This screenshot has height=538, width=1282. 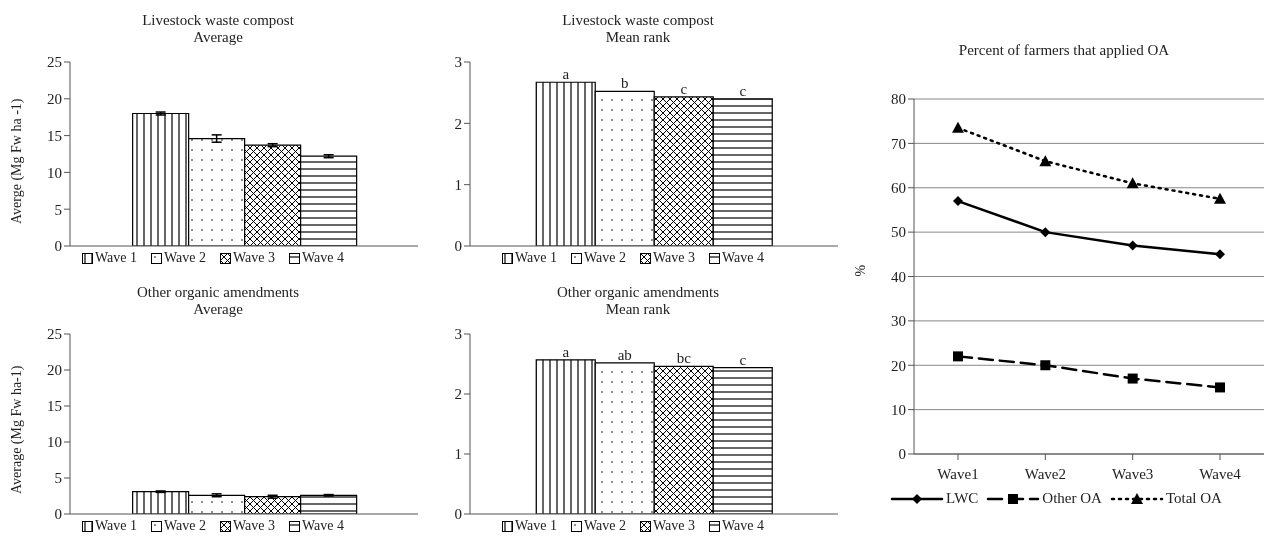 What do you see at coordinates (16, 161) in the screenshot?
I see `y-axis-title: Averge (Mg Fw ha -1)` at bounding box center [16, 161].